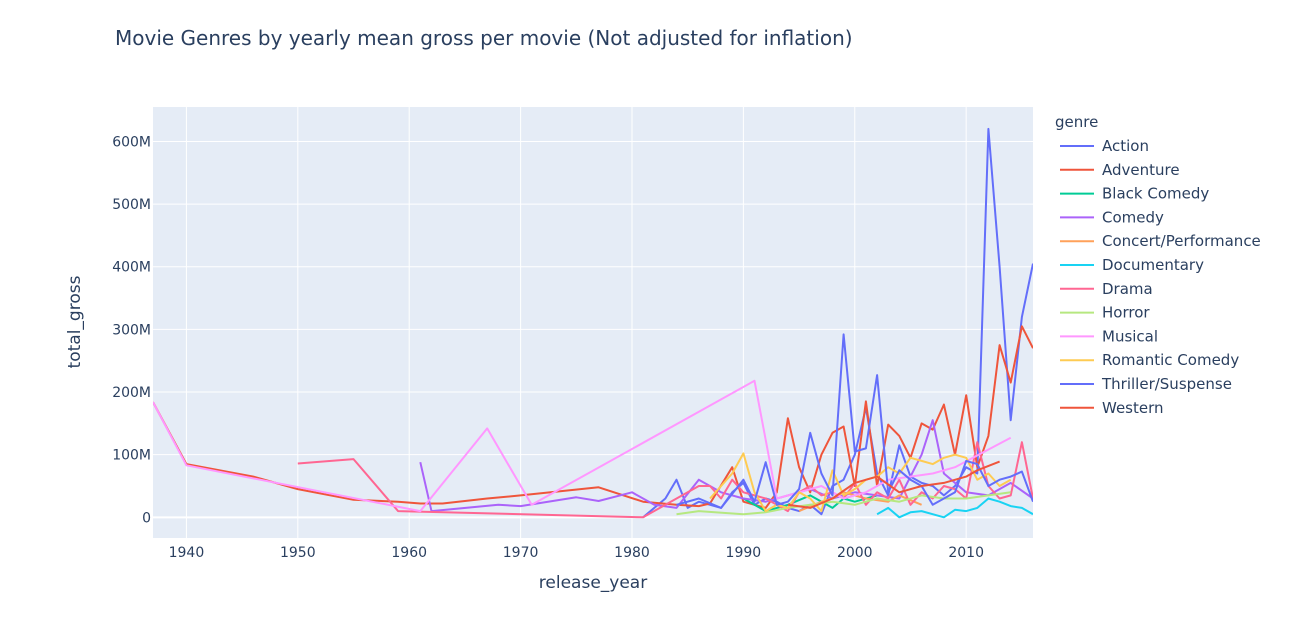 The height and width of the screenshot is (633, 1297). I want to click on y-tick-label: 300M, so click(131, 330).